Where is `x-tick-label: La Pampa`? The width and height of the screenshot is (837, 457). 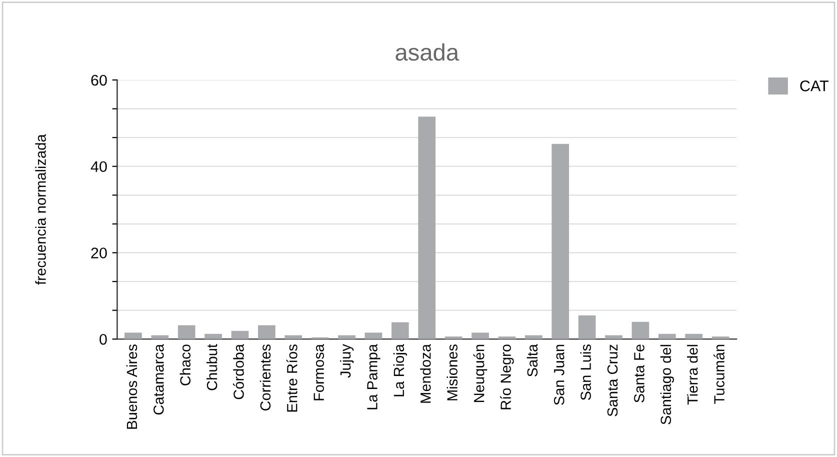
x-tick-label: La Pampa is located at coordinates (373, 377).